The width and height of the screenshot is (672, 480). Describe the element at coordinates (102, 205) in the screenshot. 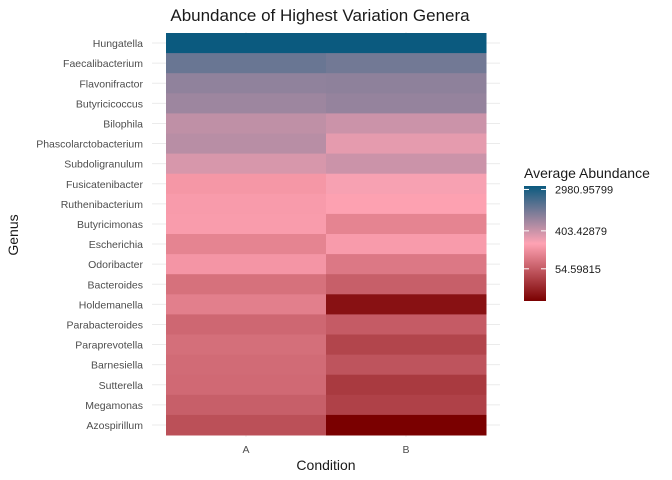

I see `y-tick-label: Ruthenibacterium` at that location.